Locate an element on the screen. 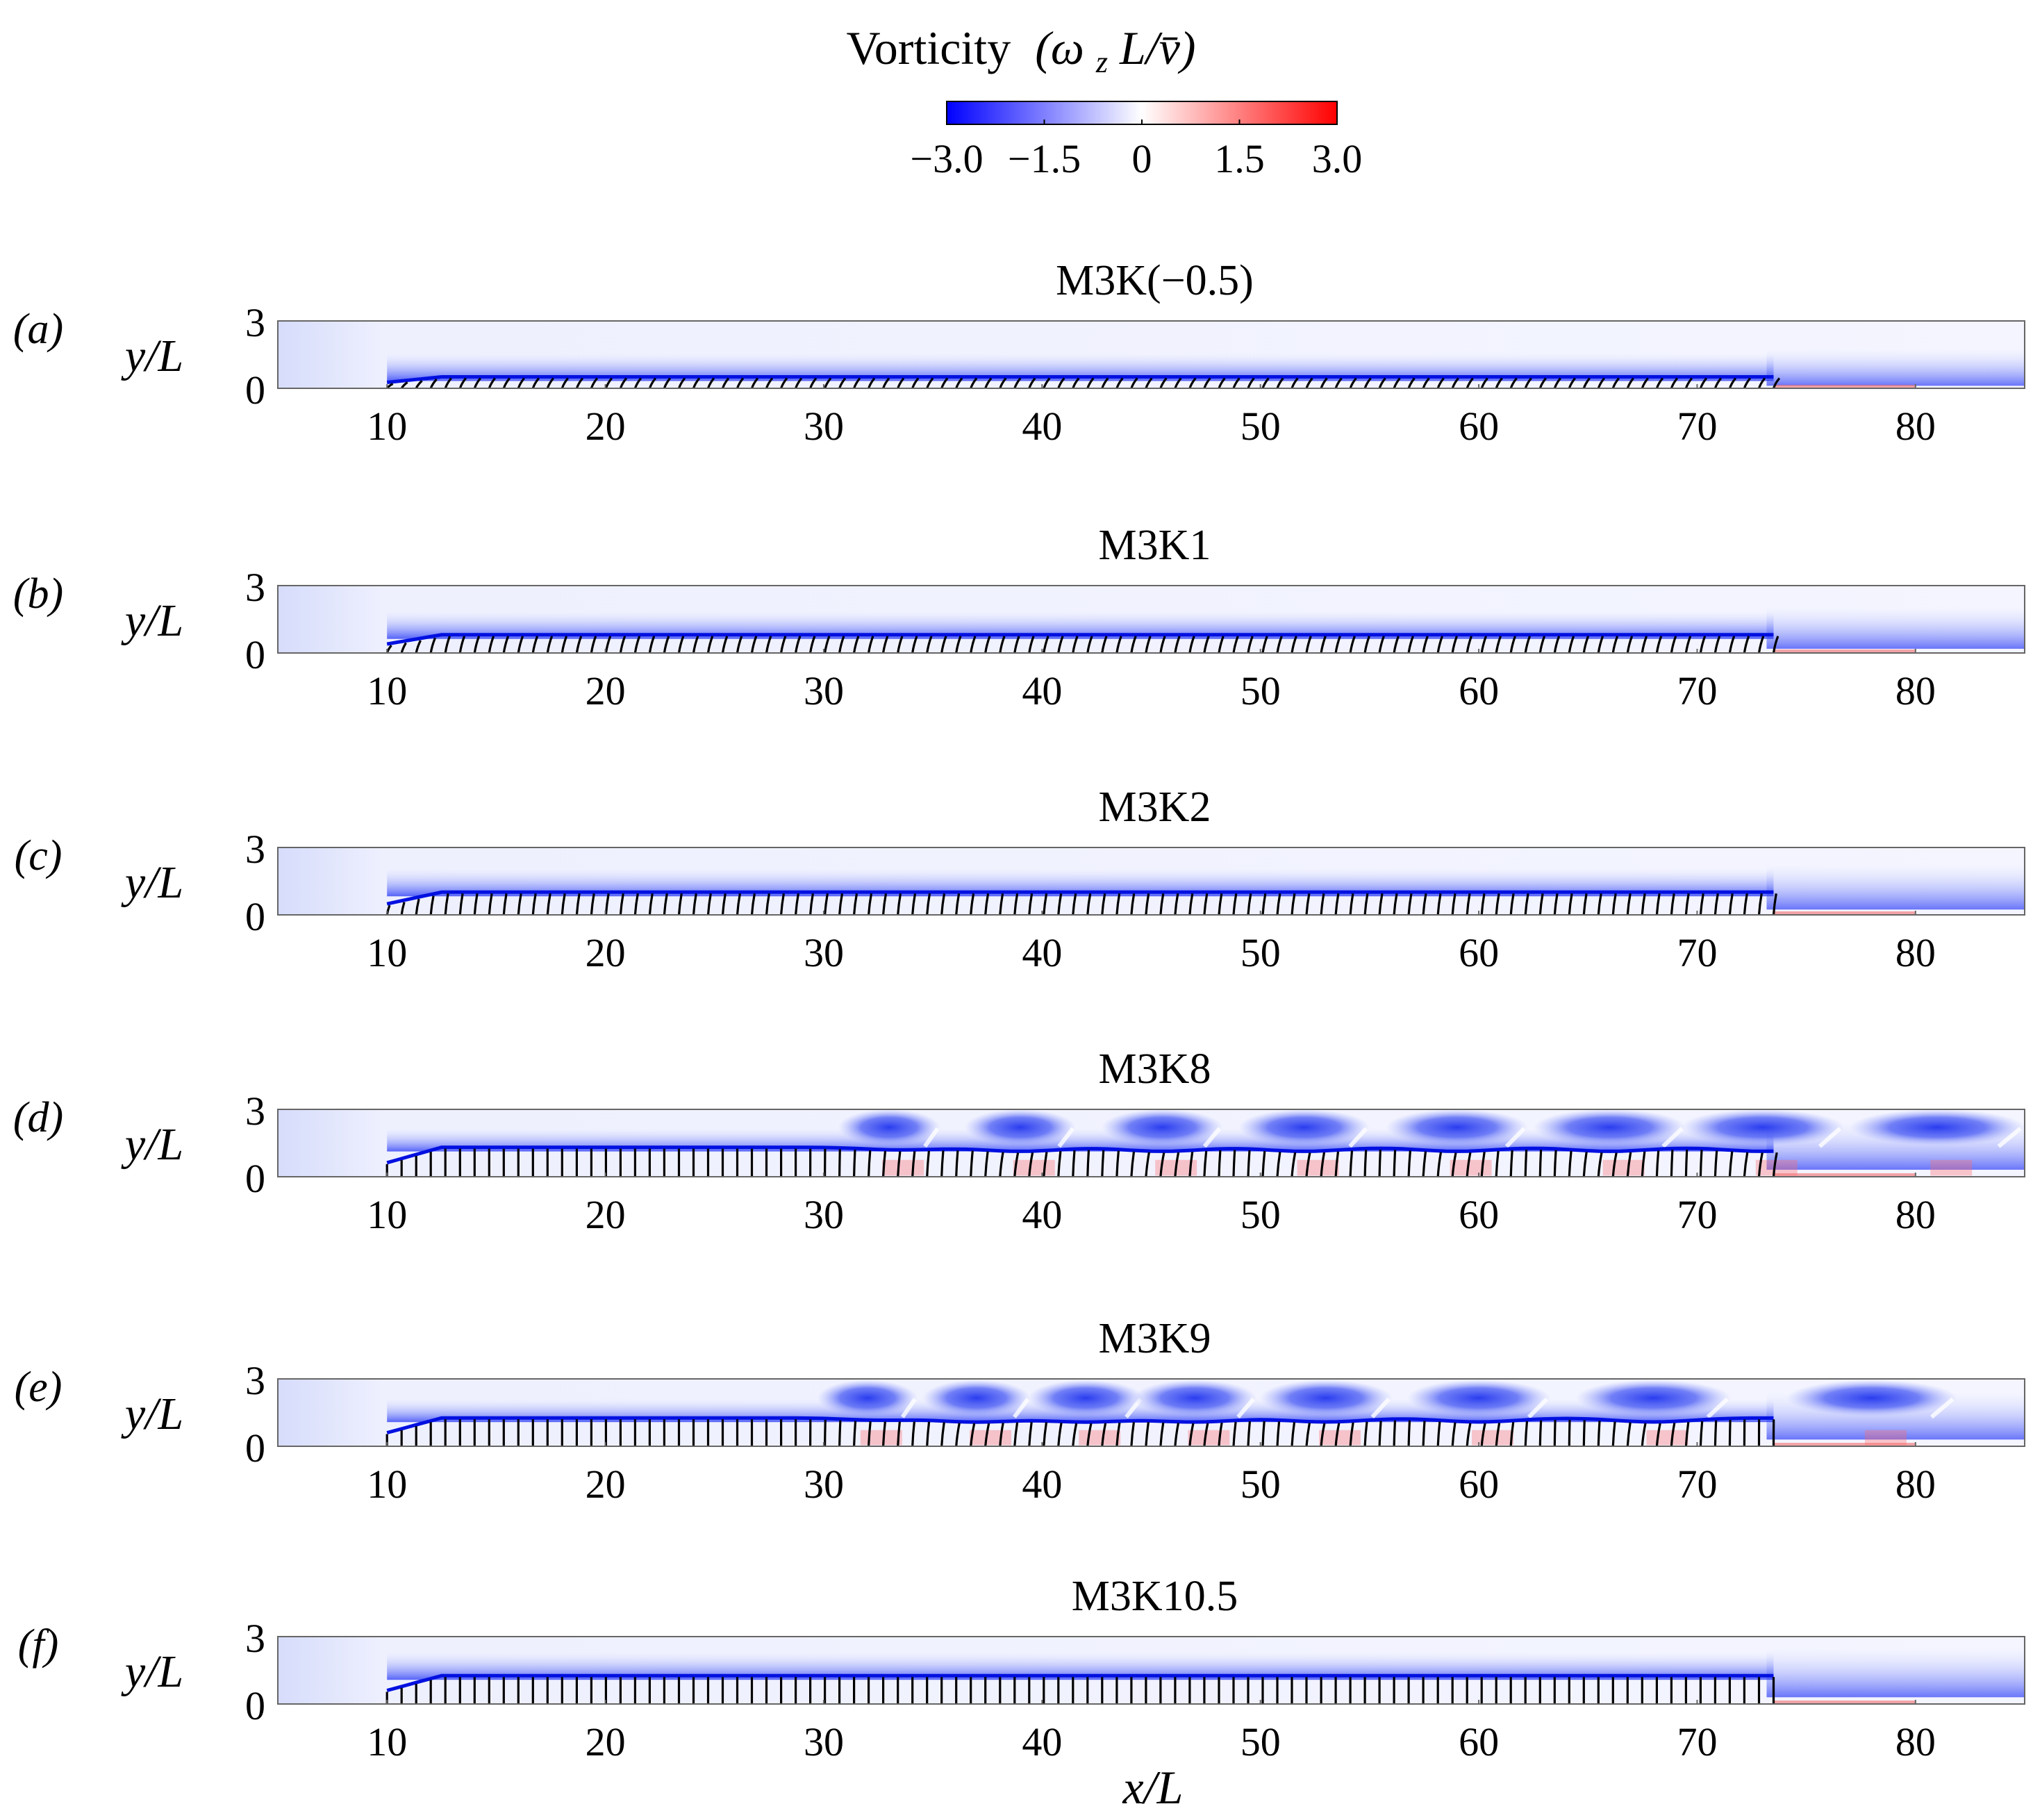 Image resolution: width=2033 pixels, height=1820 pixels. y-tick-label: 3 is located at coordinates (255, 1380).